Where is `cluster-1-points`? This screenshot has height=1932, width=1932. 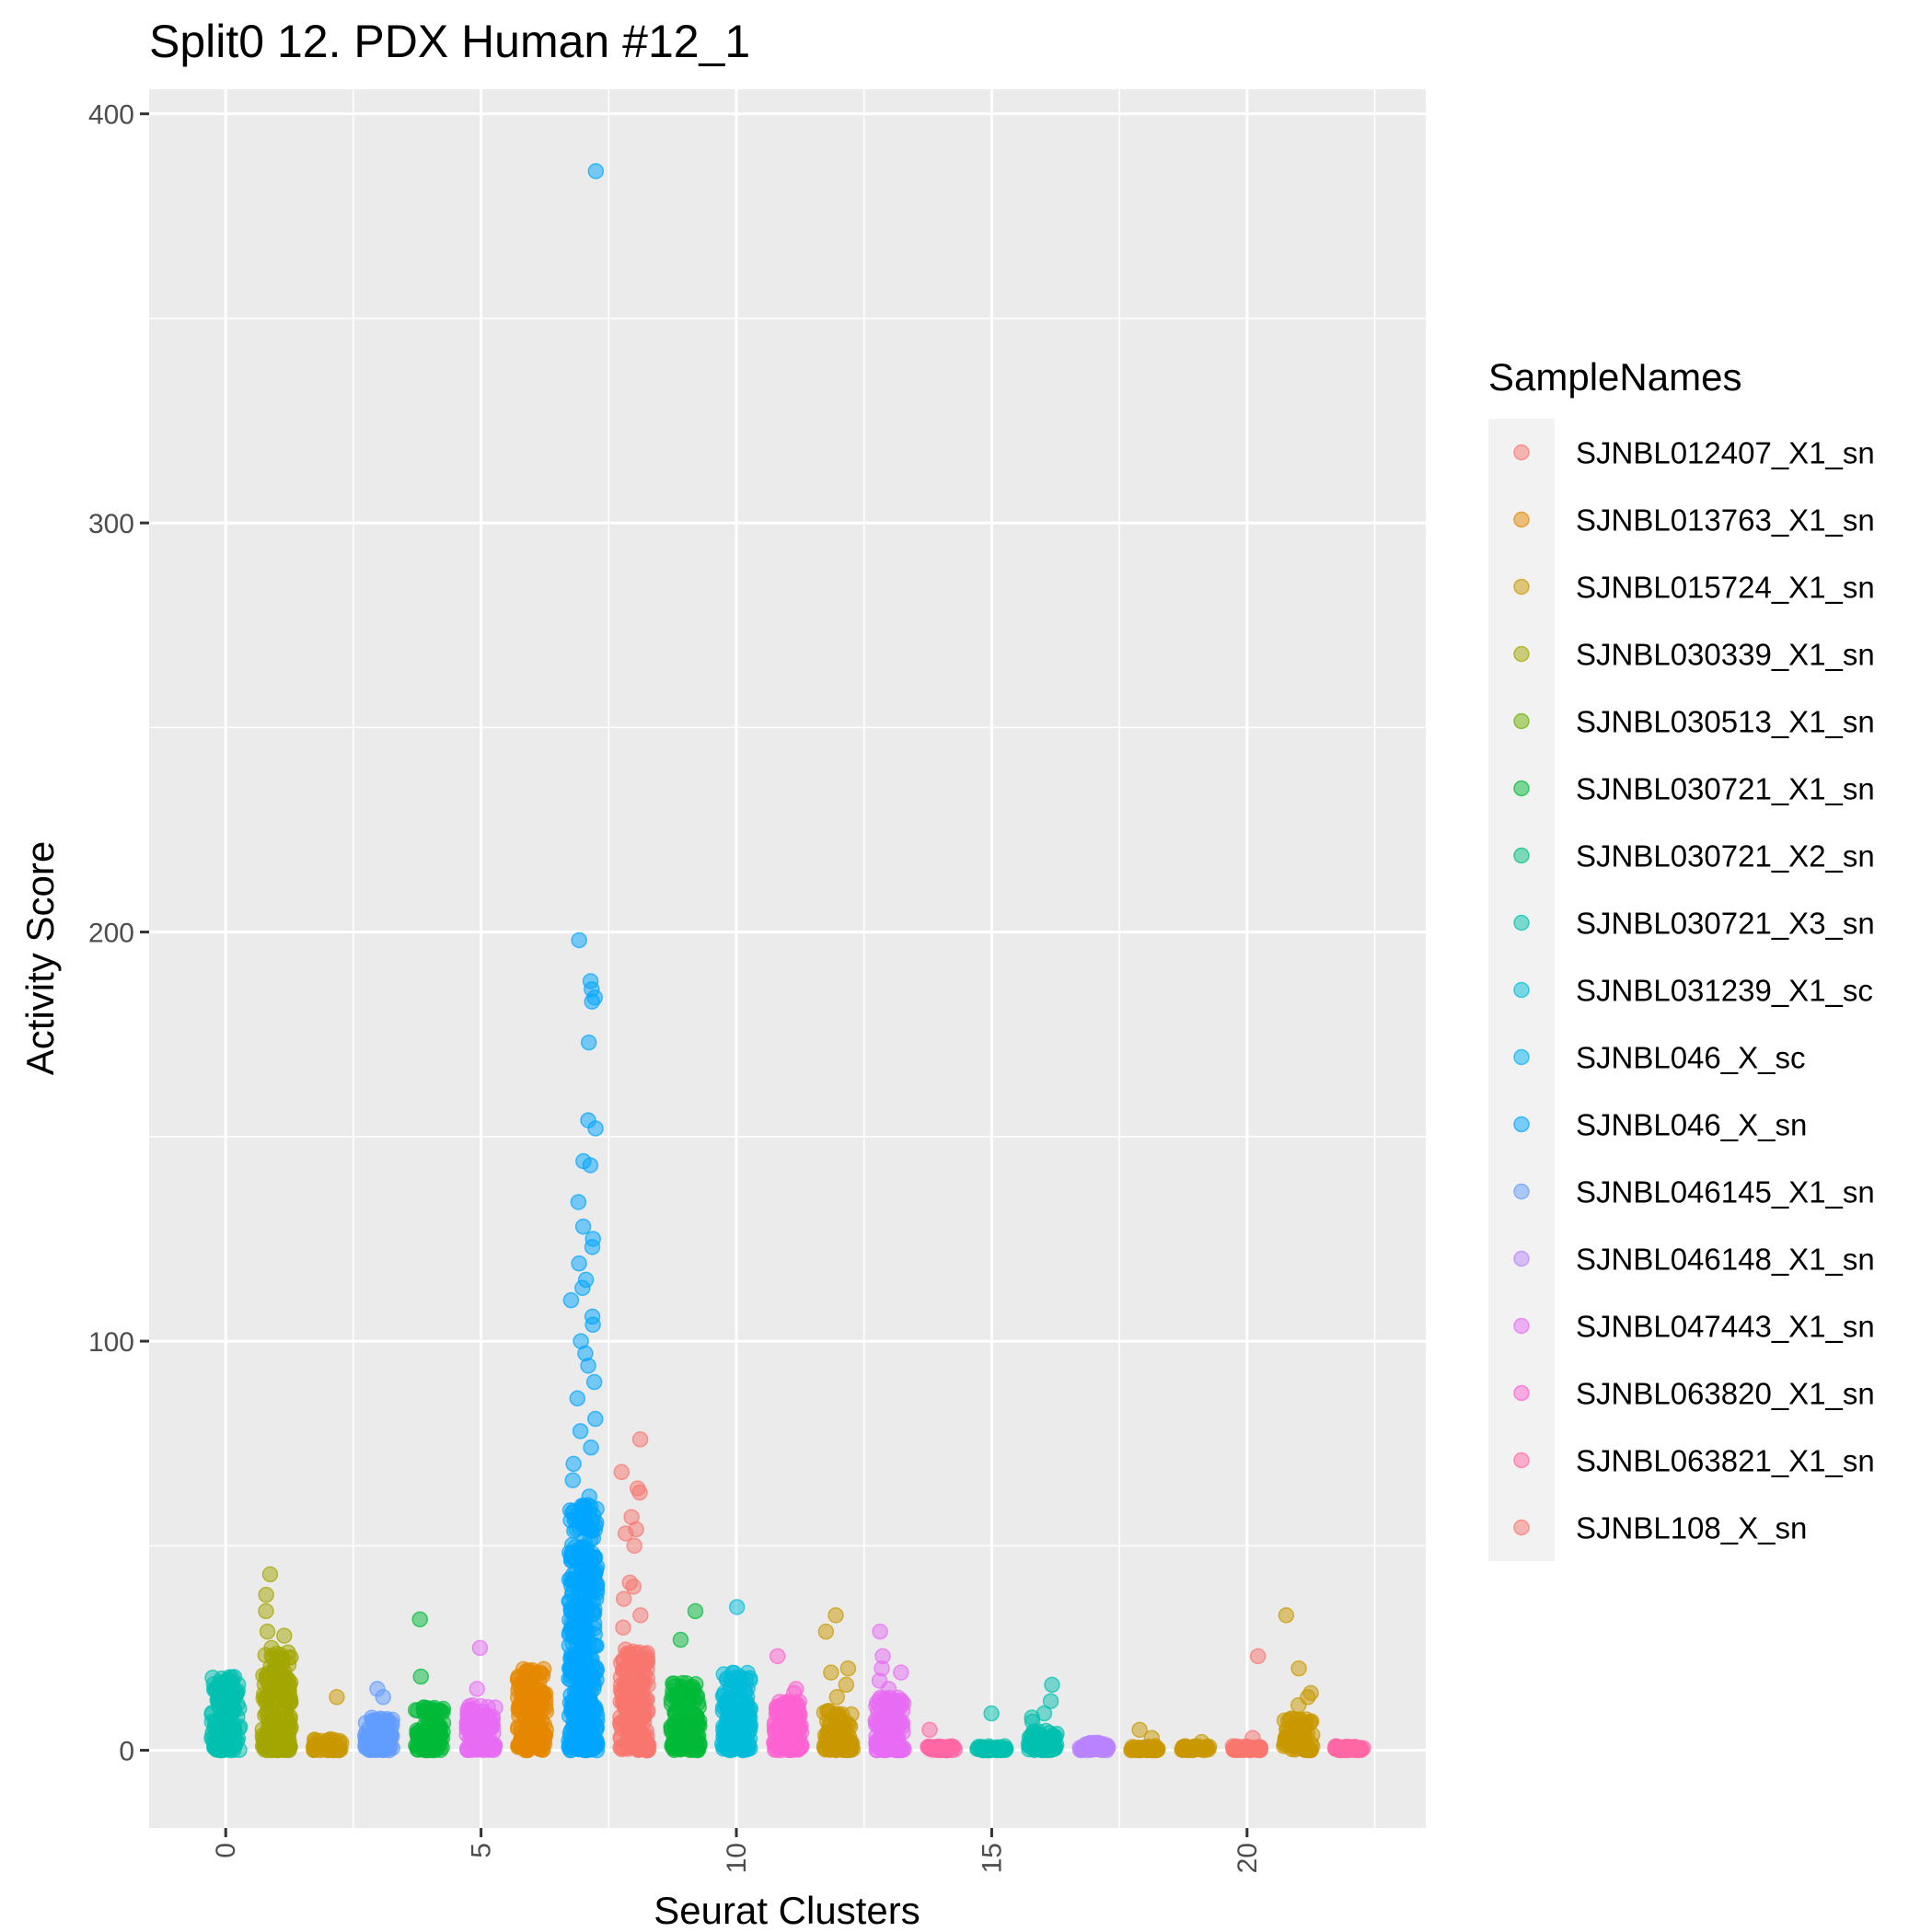 cluster-1-points is located at coordinates (277, 1663).